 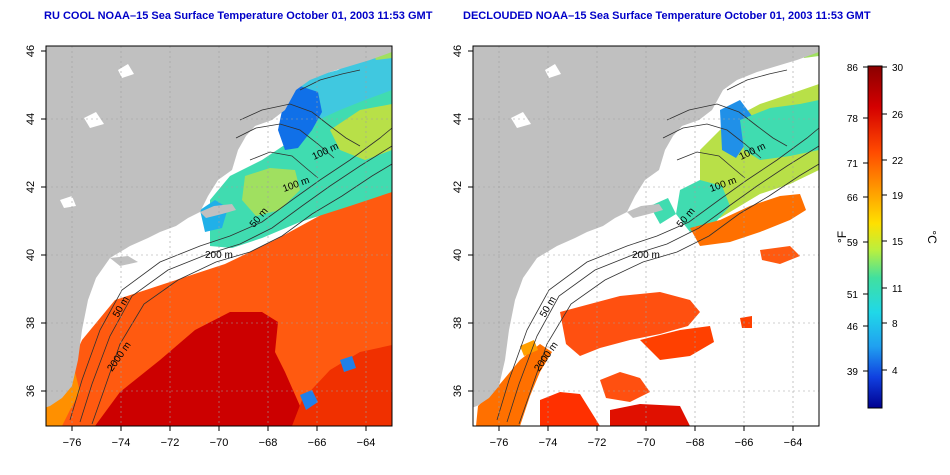 I want to click on fahrenheit-label: 39, so click(x=853, y=372).